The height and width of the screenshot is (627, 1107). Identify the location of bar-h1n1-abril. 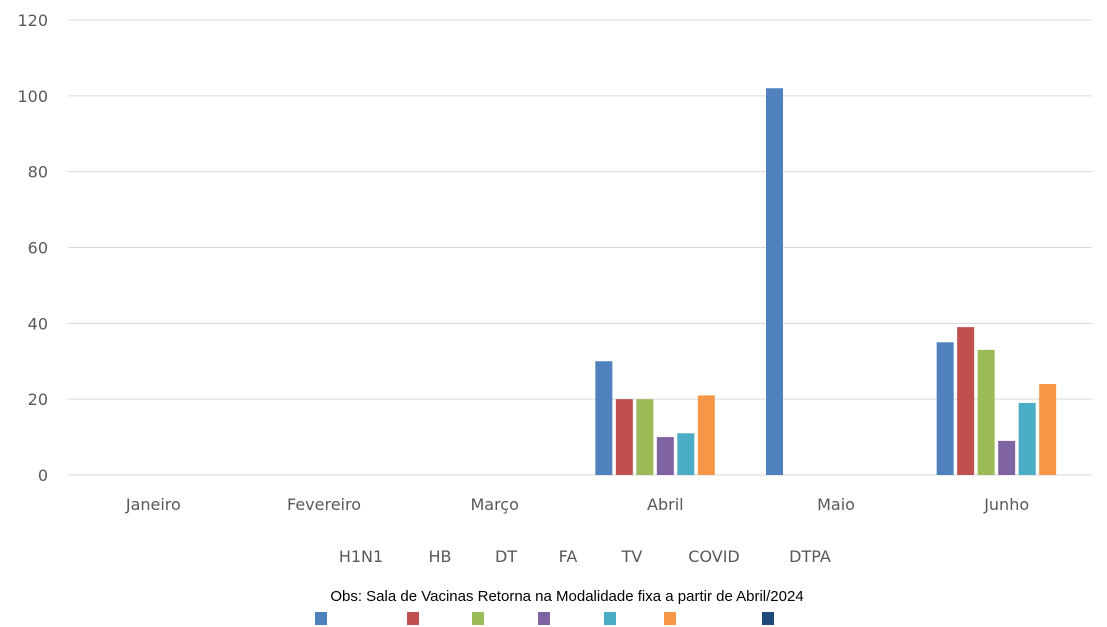
(604, 418).